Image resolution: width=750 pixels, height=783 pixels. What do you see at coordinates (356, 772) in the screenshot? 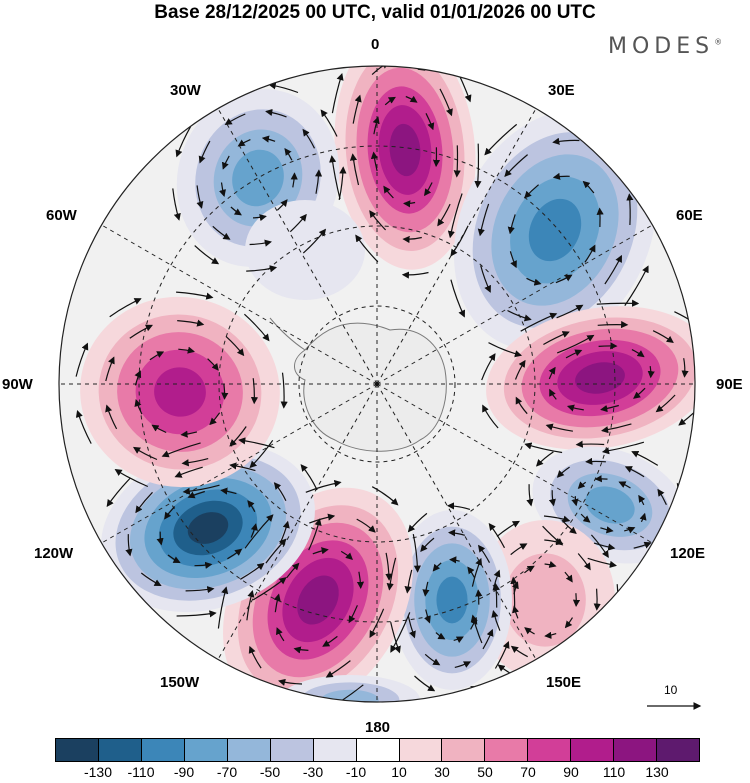
I see `legend-tick-label: -10` at bounding box center [356, 772].